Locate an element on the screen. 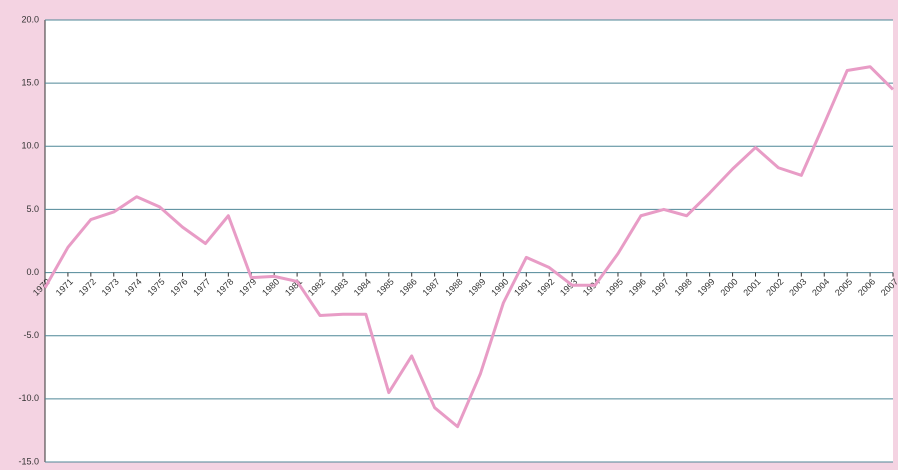  y-tick-label: -5.0 is located at coordinates (31, 335).